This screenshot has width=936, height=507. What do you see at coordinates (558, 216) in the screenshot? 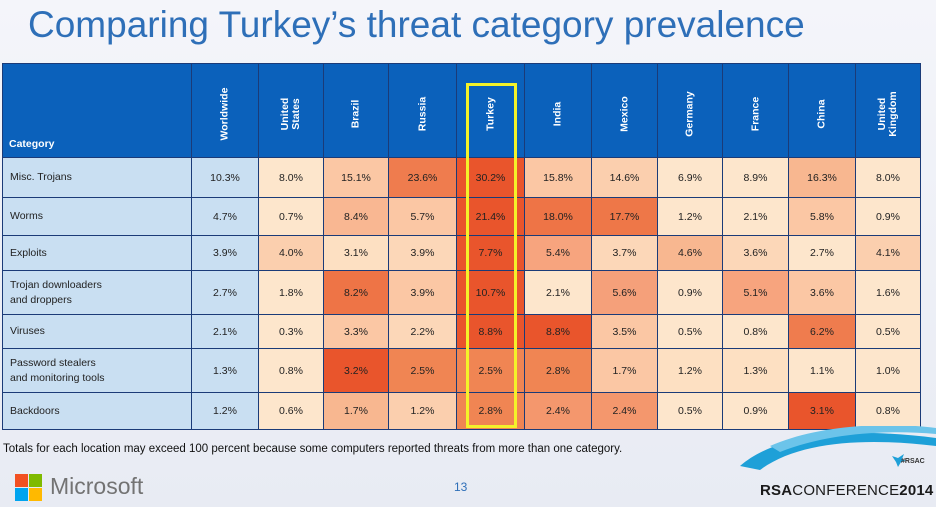
I see `value-cell: 18.0%` at bounding box center [558, 216].